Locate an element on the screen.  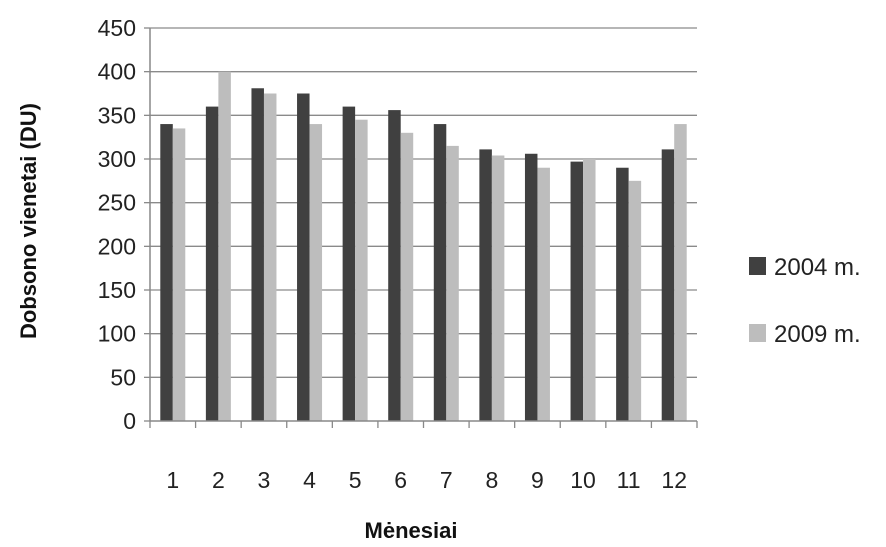
legend: 2004 m. 2009 m. is located at coordinates (805, 301).